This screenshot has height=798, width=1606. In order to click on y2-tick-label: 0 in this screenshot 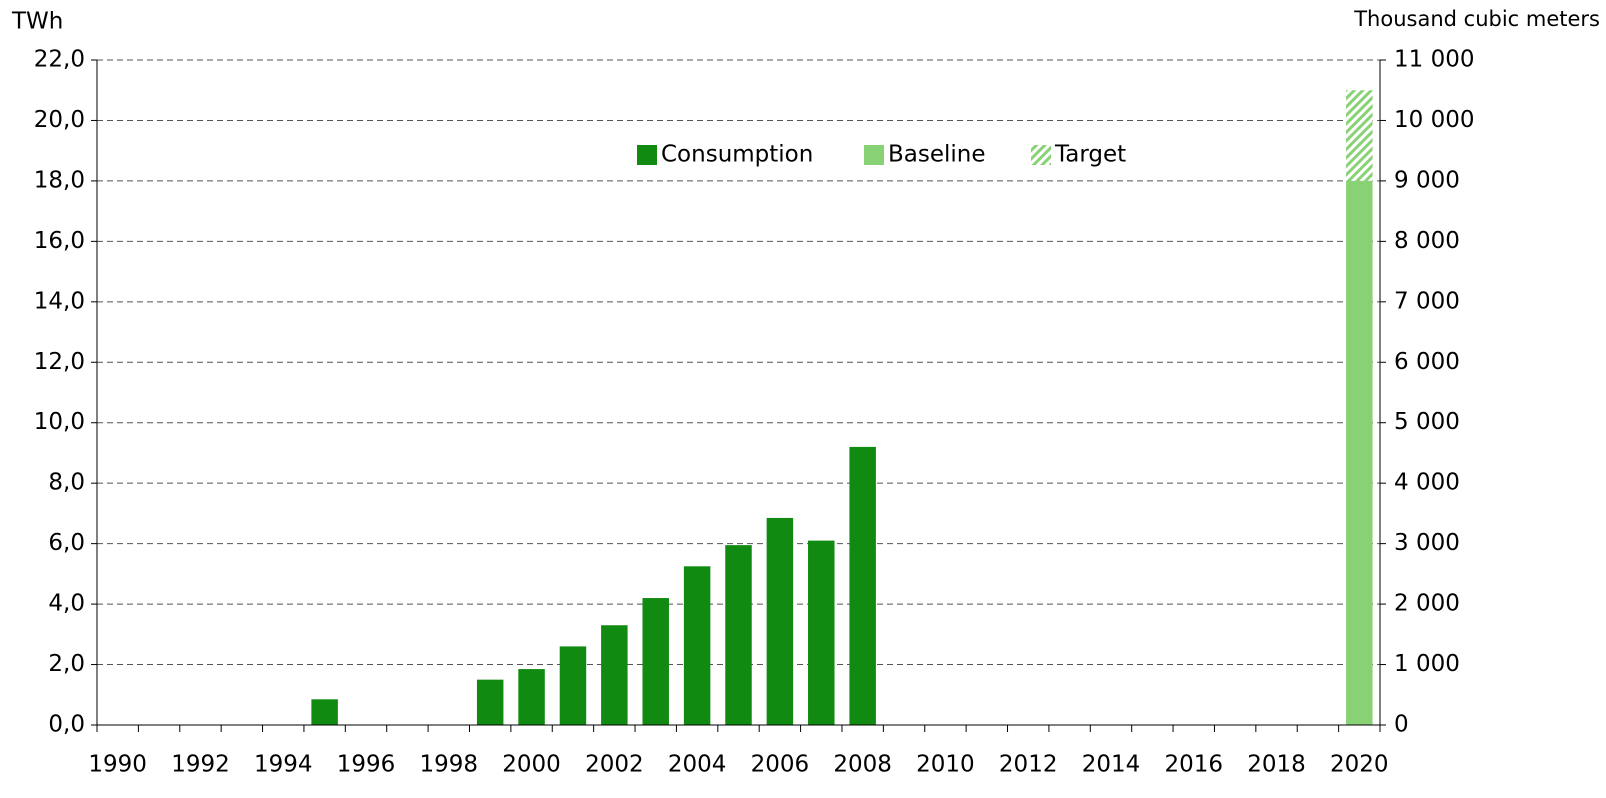, I will do `click(1401, 725)`.